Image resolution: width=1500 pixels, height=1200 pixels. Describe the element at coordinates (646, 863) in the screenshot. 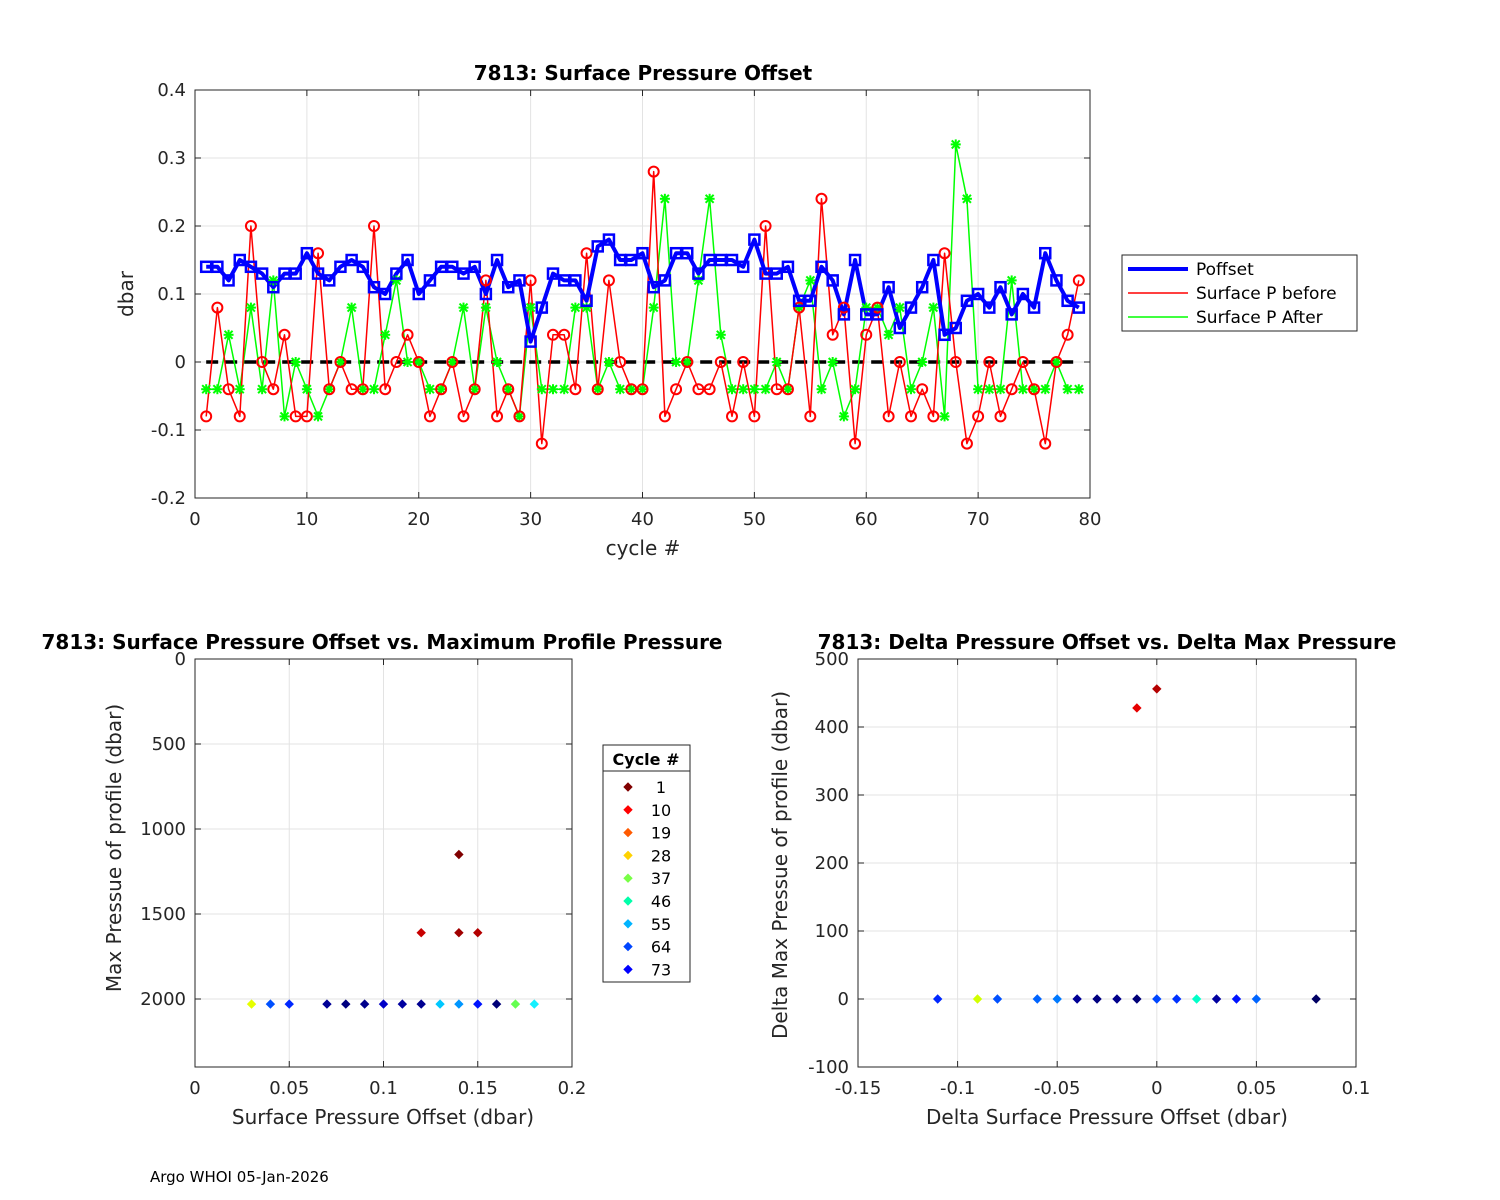

I see `cycle-legend: Cycle # 1 10 19 28 37 46 55 64 73` at that location.